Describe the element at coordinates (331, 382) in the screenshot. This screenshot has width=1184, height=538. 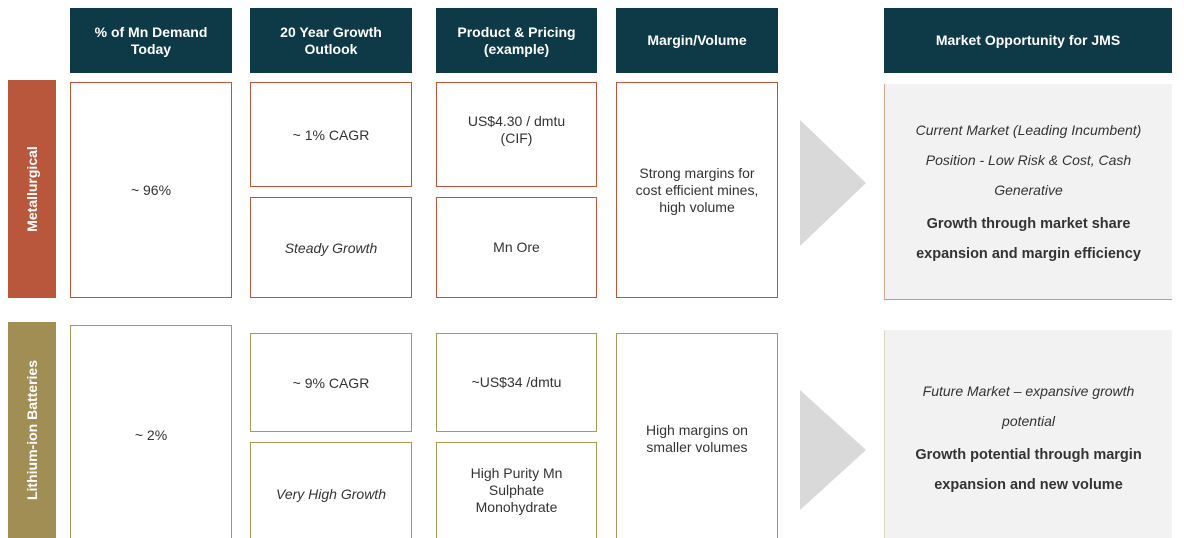
I see `growth-cell: ~ 9% CAGR` at that location.